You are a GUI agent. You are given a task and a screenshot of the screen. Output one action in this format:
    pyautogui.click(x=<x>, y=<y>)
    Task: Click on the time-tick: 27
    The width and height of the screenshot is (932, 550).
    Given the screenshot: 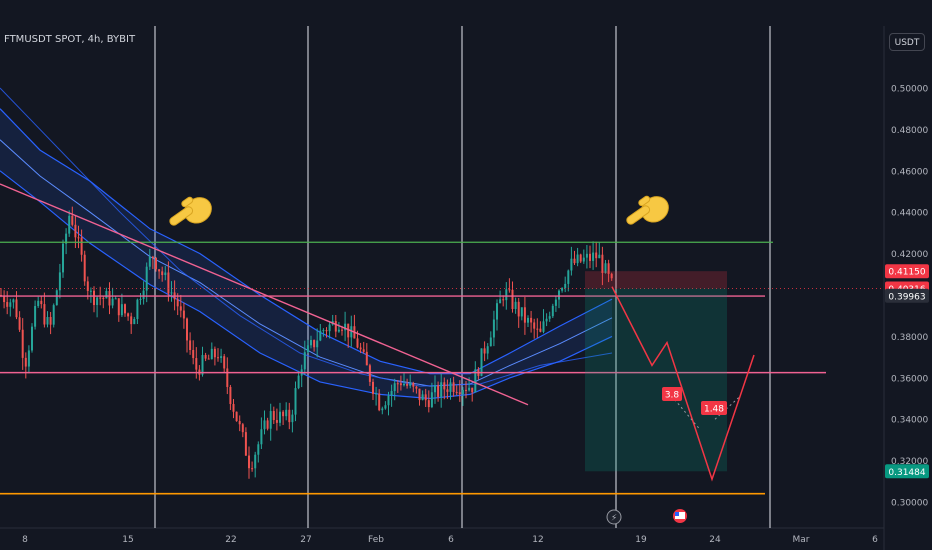 What is the action you would take?
    pyautogui.click(x=305, y=540)
    